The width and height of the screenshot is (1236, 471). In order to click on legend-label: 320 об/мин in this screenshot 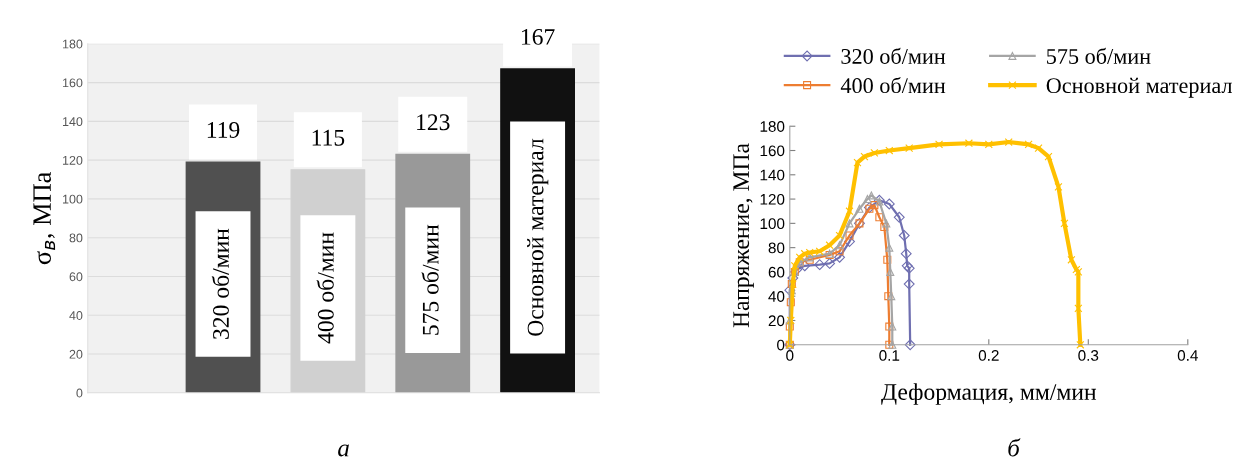, I will do `click(893, 55)`.